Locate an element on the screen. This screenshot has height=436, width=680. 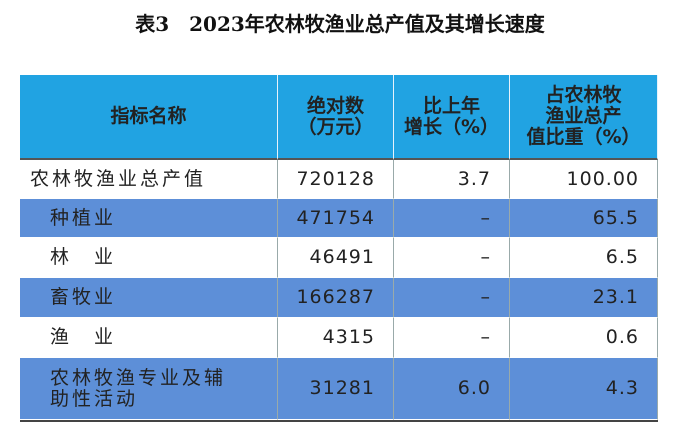
cell-value: 23.1 is located at coordinates (584, 298).